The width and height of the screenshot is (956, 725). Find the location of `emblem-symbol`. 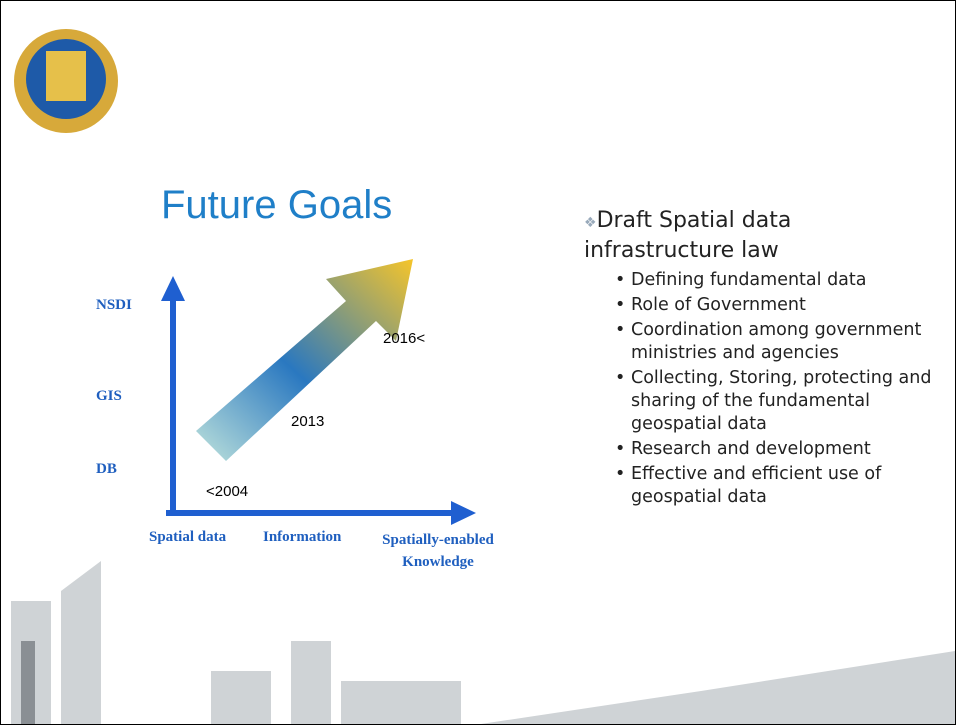

emblem-symbol is located at coordinates (66, 76).